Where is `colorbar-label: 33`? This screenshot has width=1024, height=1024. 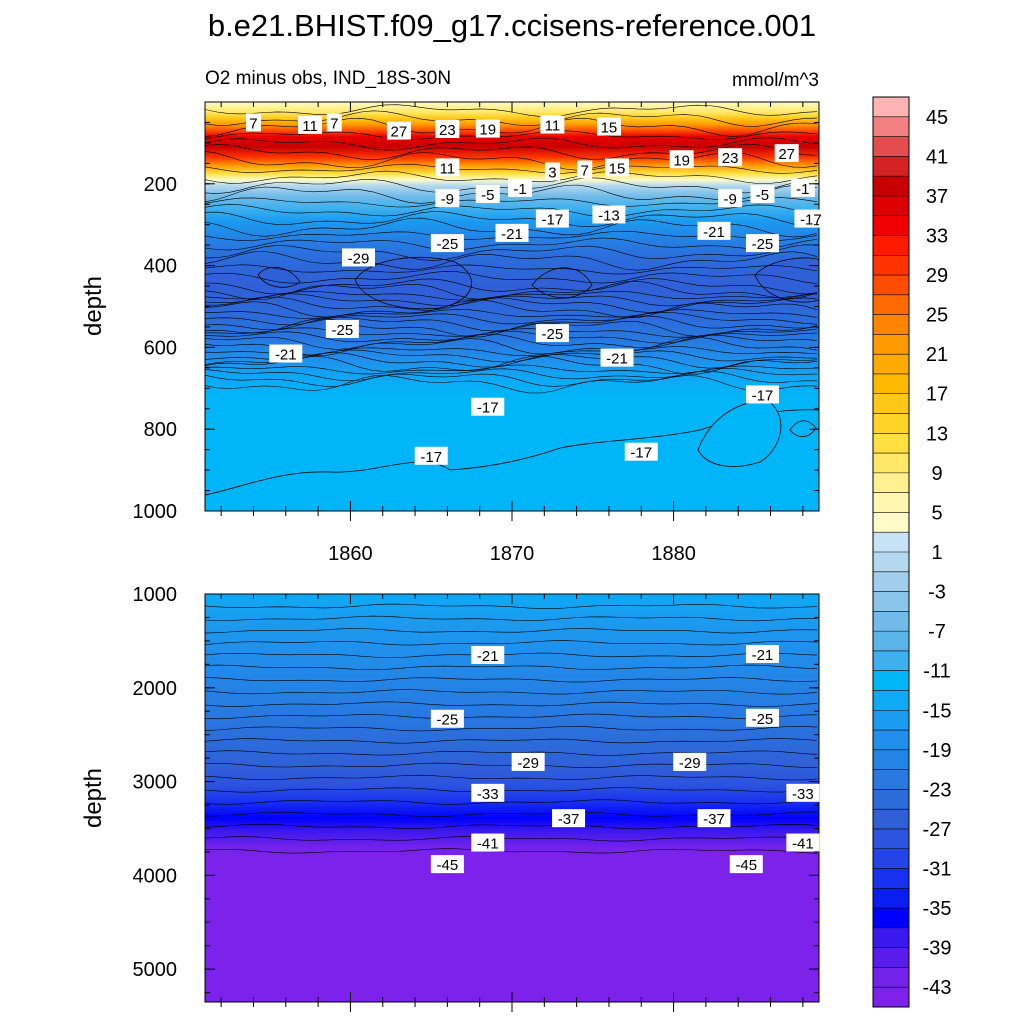
colorbar-label: 33 is located at coordinates (937, 236).